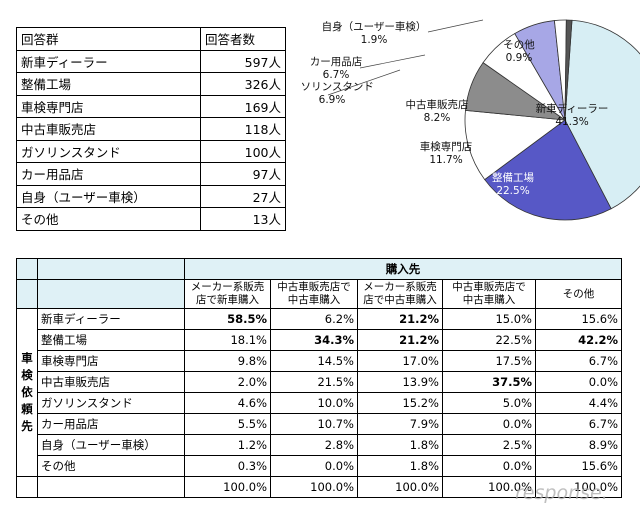 The height and width of the screenshot is (513, 640). Describe the element at coordinates (314, 382) in the screenshot. I see `value-cell: 21.5%` at that location.